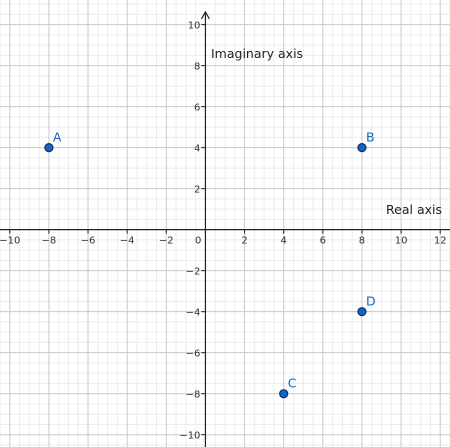  Describe the element at coordinates (194, 26) in the screenshot. I see `y-tick-label: 10` at that location.